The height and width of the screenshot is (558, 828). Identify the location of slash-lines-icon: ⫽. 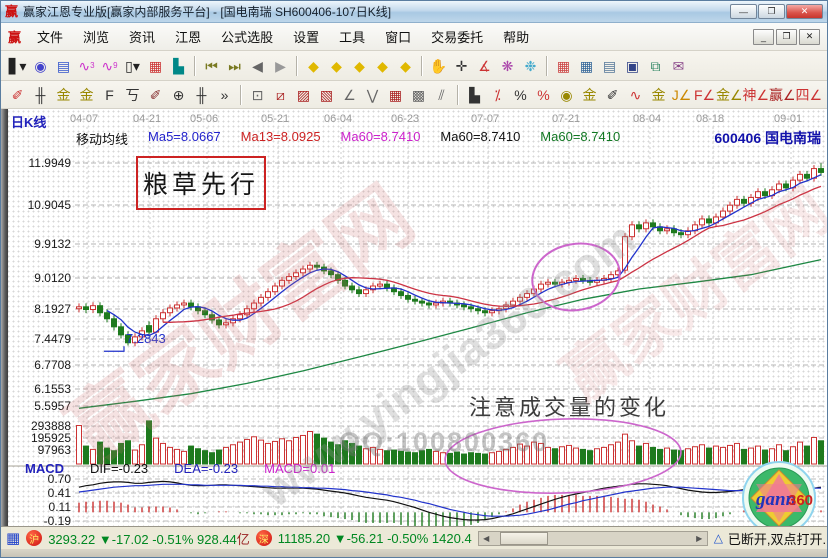
(441, 94).